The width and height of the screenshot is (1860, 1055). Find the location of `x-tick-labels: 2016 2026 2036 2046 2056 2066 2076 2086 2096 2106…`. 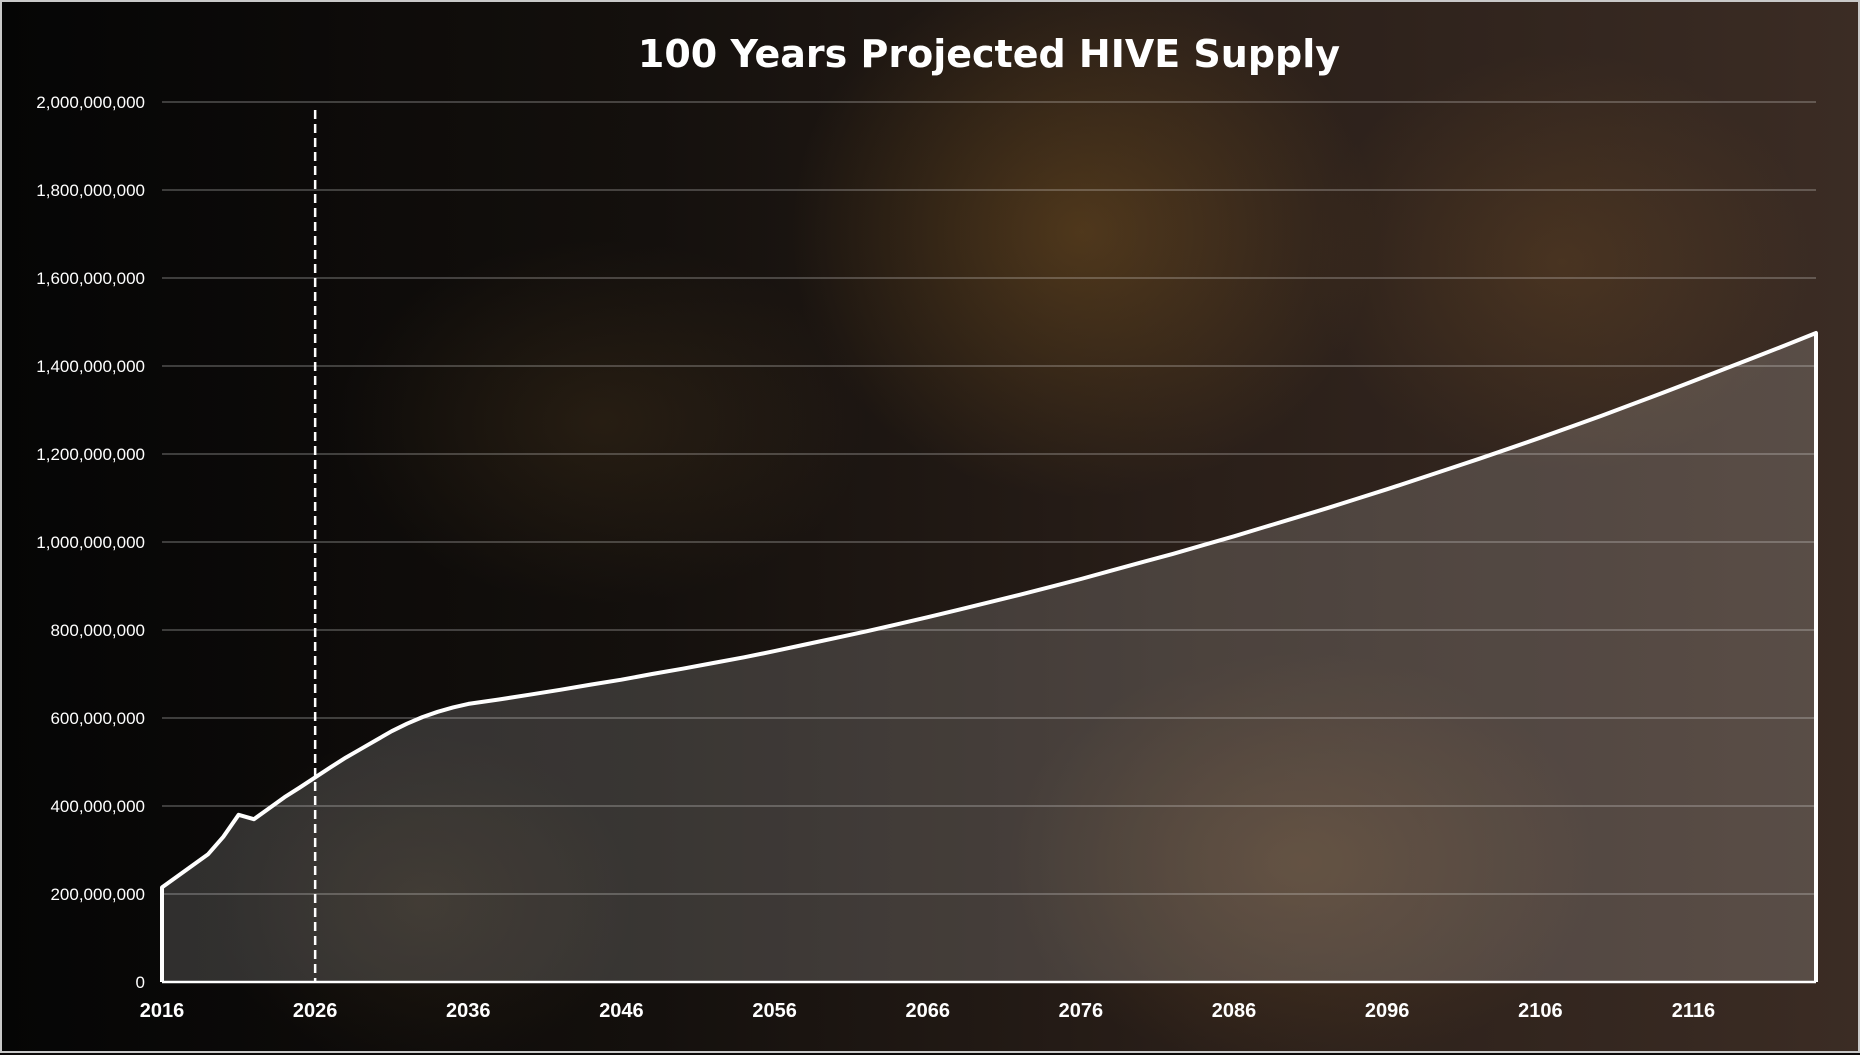

x-tick-labels: 2016 2026 2036 2046 2056 2066 2076 2086 2096 2106… is located at coordinates (927, 1011).